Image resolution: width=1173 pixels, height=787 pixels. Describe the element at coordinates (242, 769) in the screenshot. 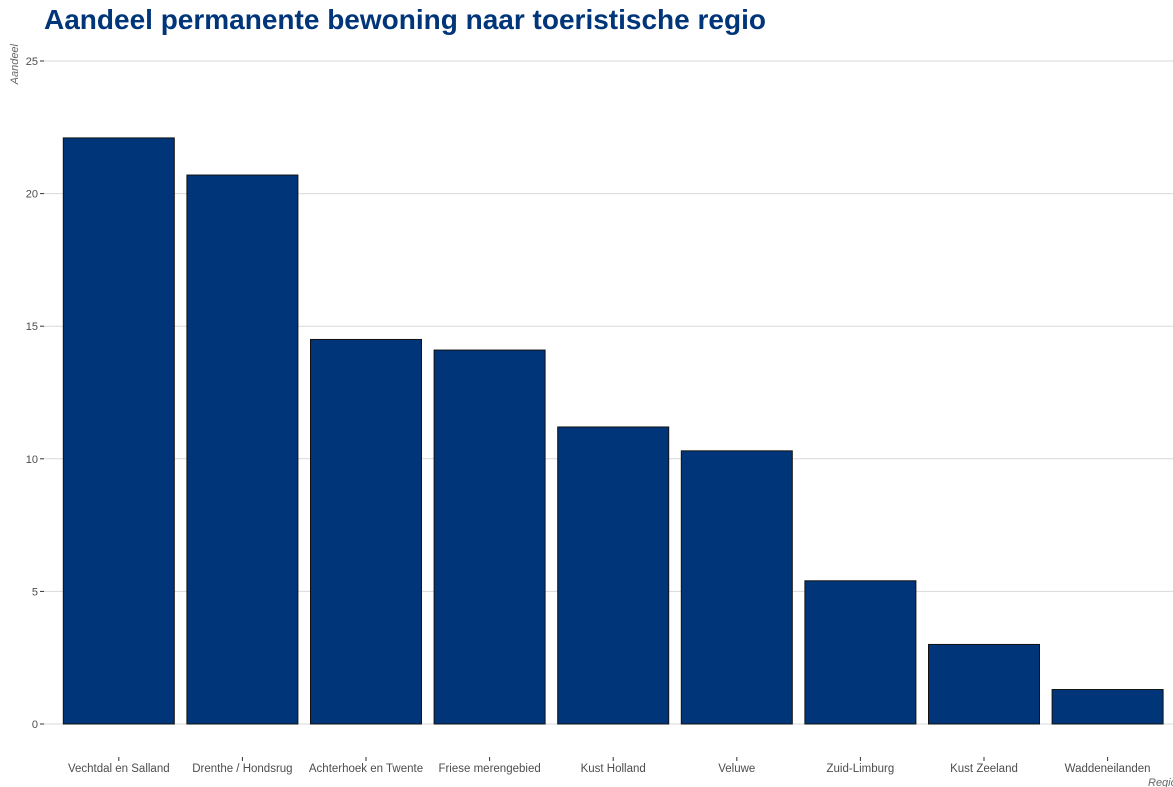

I see `x-tick-label: Drenthe / Hondsrug` at that location.